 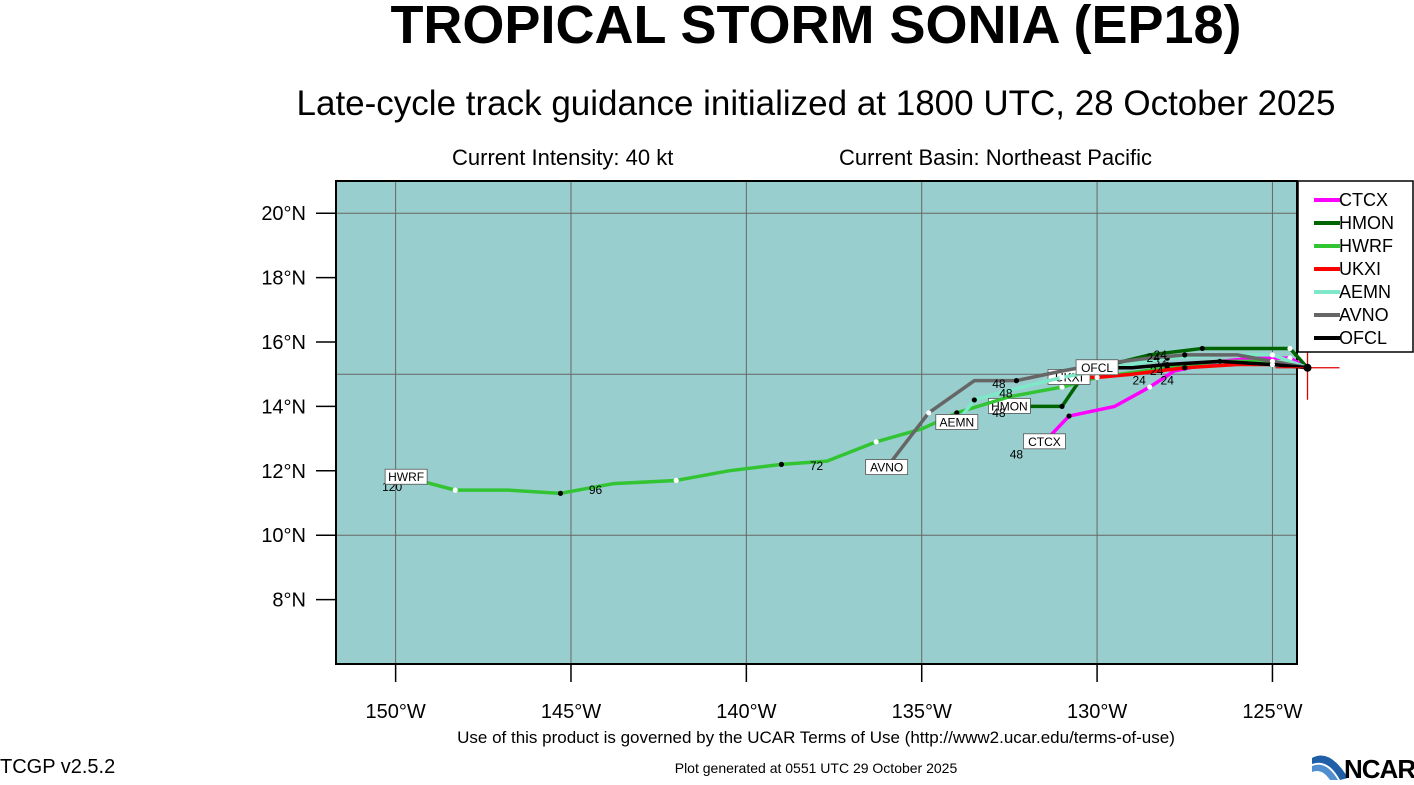 What do you see at coordinates (1307, 367) in the screenshot?
I see `storm-position-dot` at bounding box center [1307, 367].